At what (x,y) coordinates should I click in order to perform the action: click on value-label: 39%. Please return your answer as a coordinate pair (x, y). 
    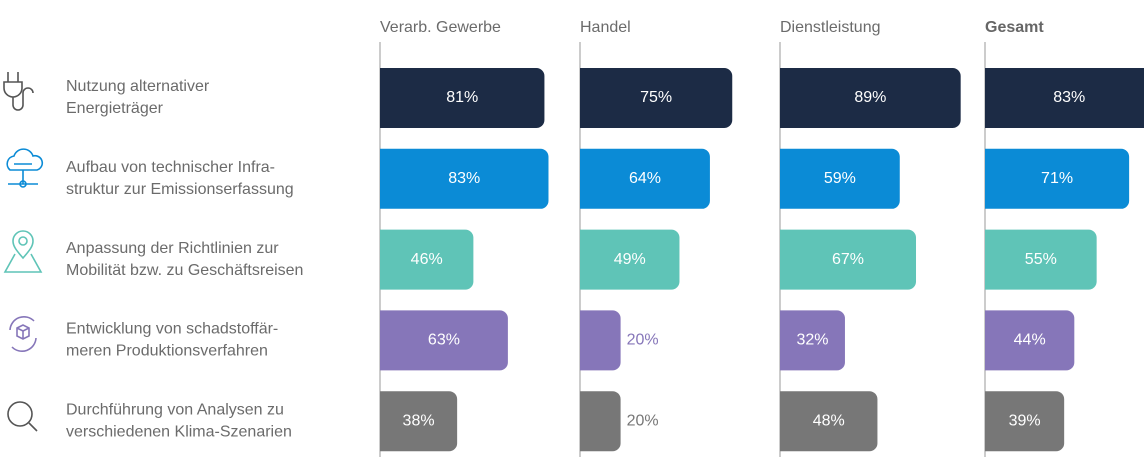
    Looking at the image, I should click on (1025, 420).